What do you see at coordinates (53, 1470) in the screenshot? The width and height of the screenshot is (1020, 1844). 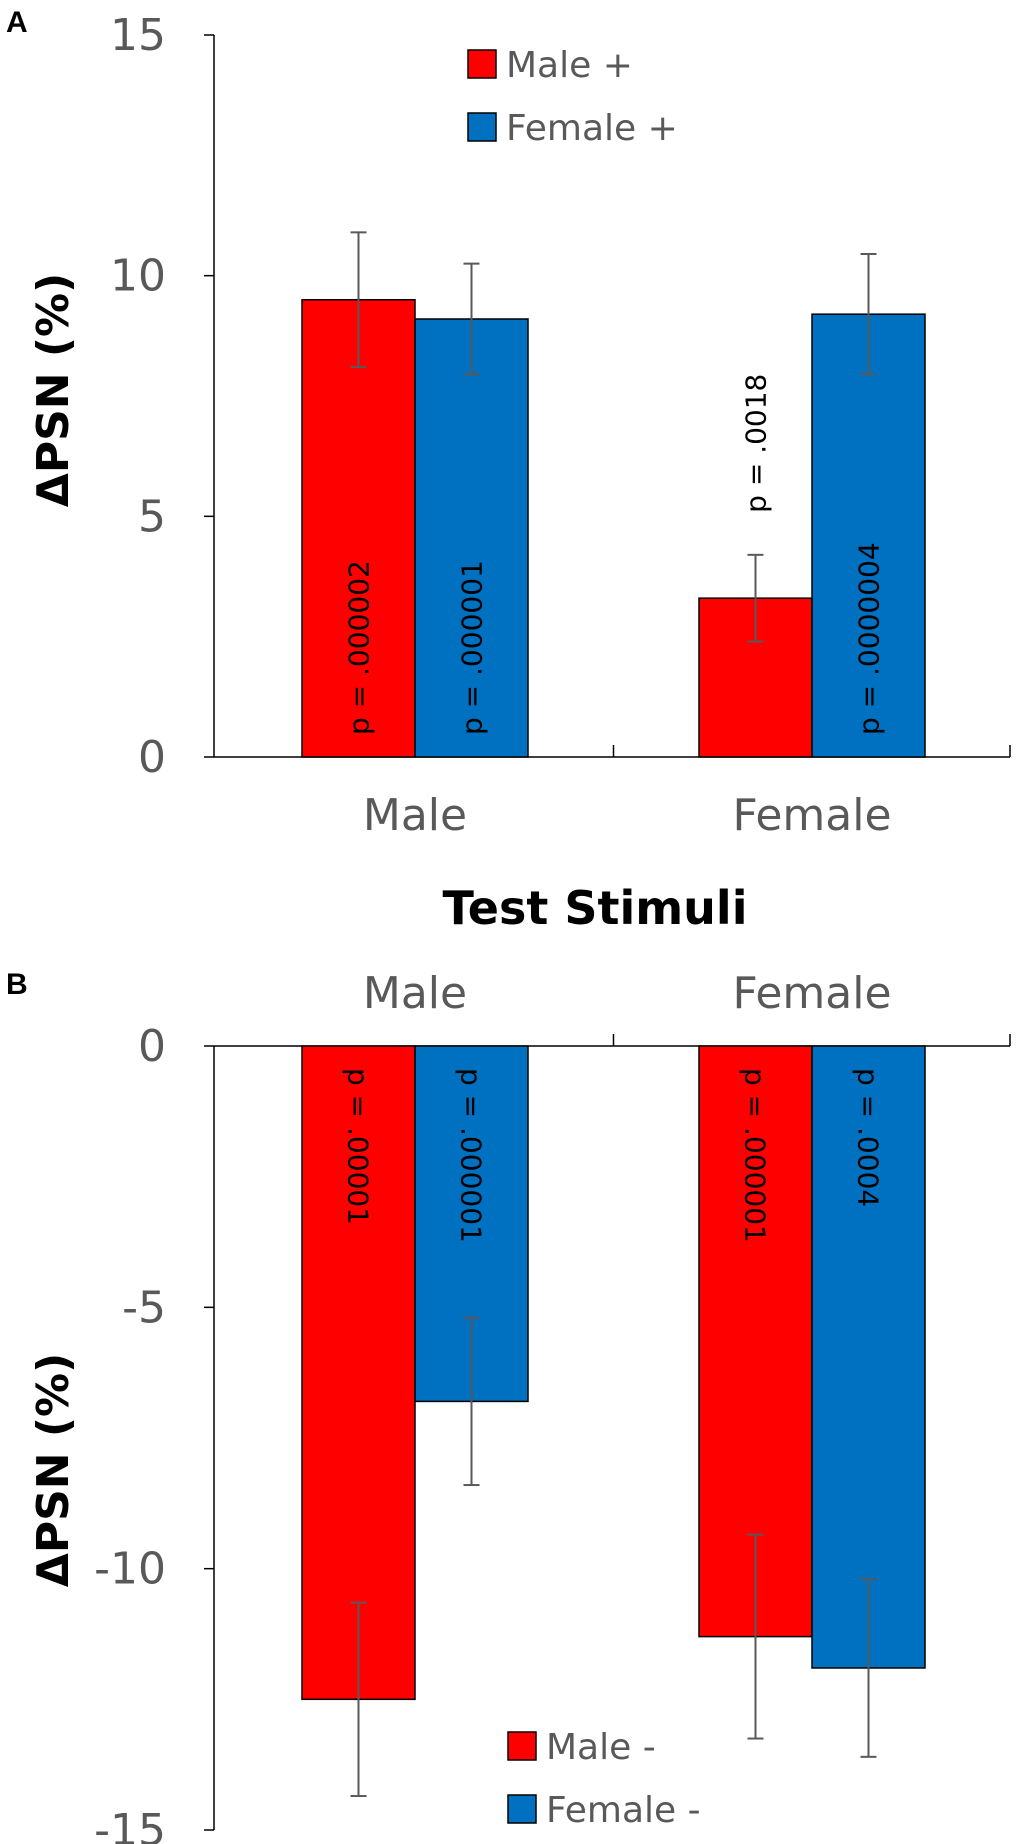 I see `panel-b-y-axis-title: ΔPSN (%)` at bounding box center [53, 1470].